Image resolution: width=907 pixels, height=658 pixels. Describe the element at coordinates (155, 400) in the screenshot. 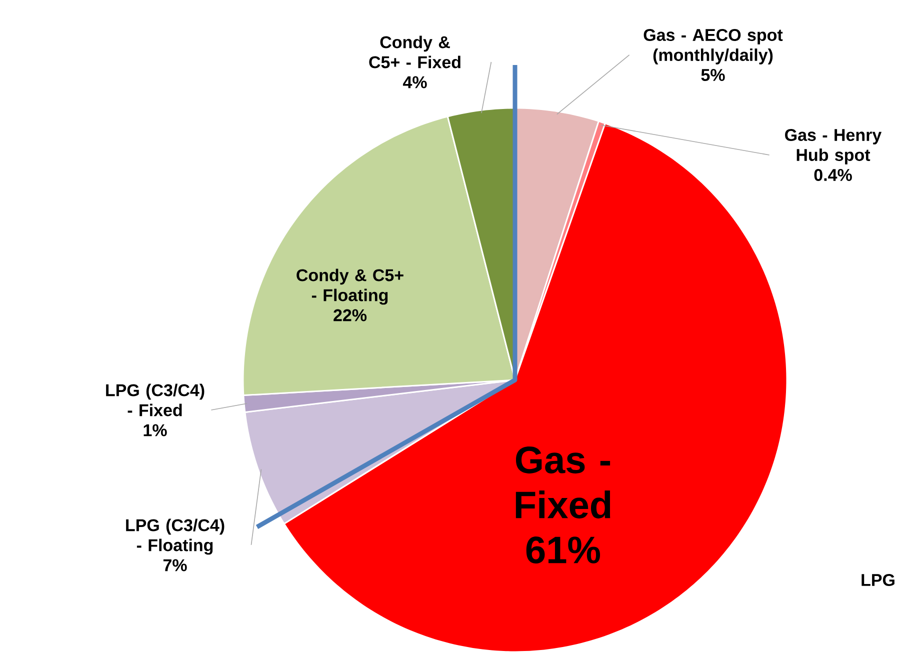

I see `slice-label: LPG (C3/C4) - Fixed` at that location.